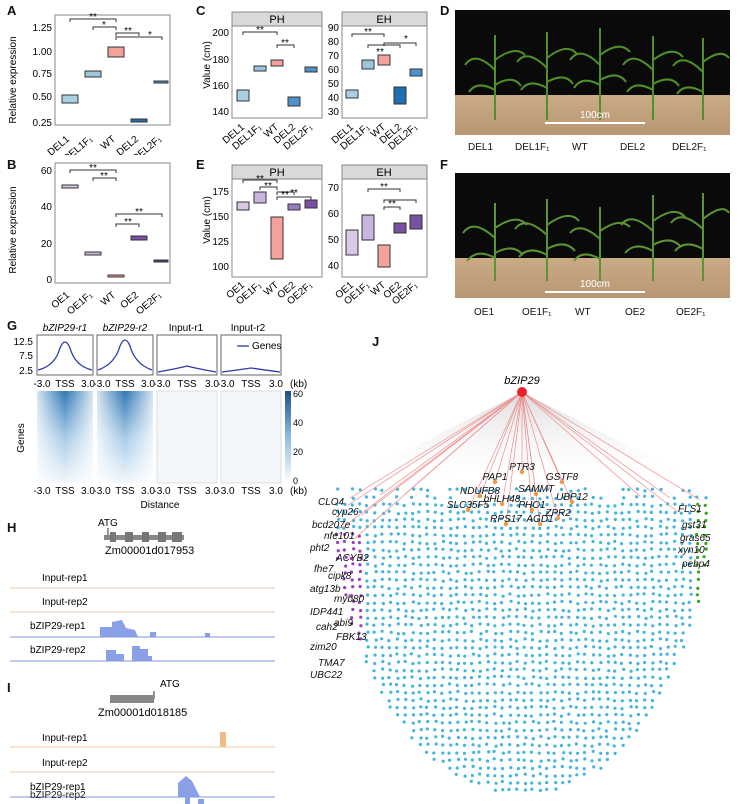 The height and width of the screenshot is (804, 740). I want to click on facet-eh: EH, so click(383, 173).